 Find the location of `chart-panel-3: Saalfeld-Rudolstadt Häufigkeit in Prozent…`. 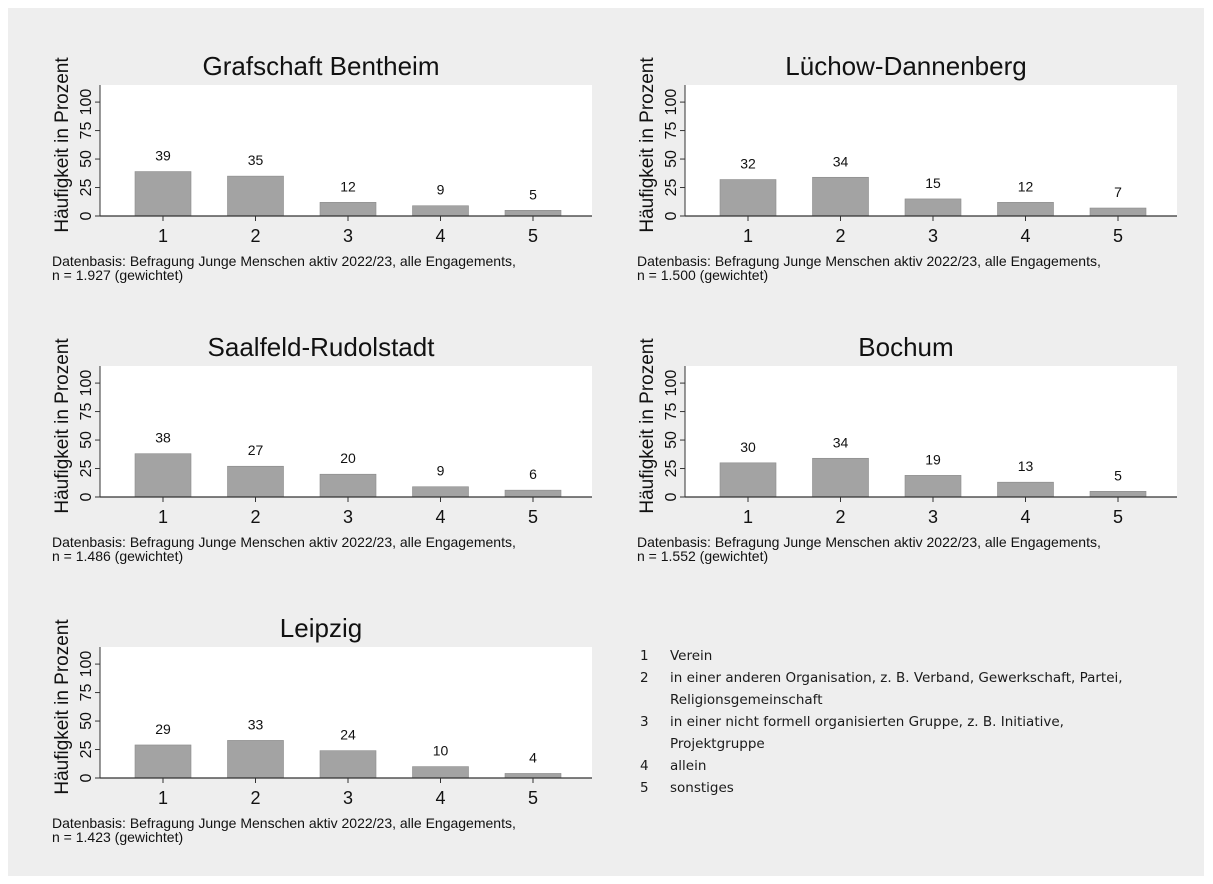

chart-panel-3: Saalfeld-Rudolstadt Häufigkeit in Prozent… is located at coordinates (322, 448).